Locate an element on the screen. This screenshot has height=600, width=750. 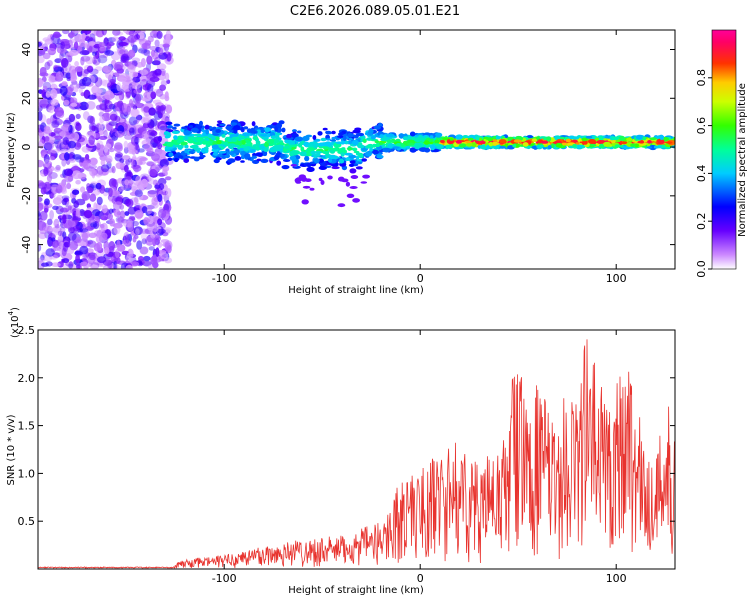
colorbar-tick-label: 0.0 is located at coordinates (701, 269).